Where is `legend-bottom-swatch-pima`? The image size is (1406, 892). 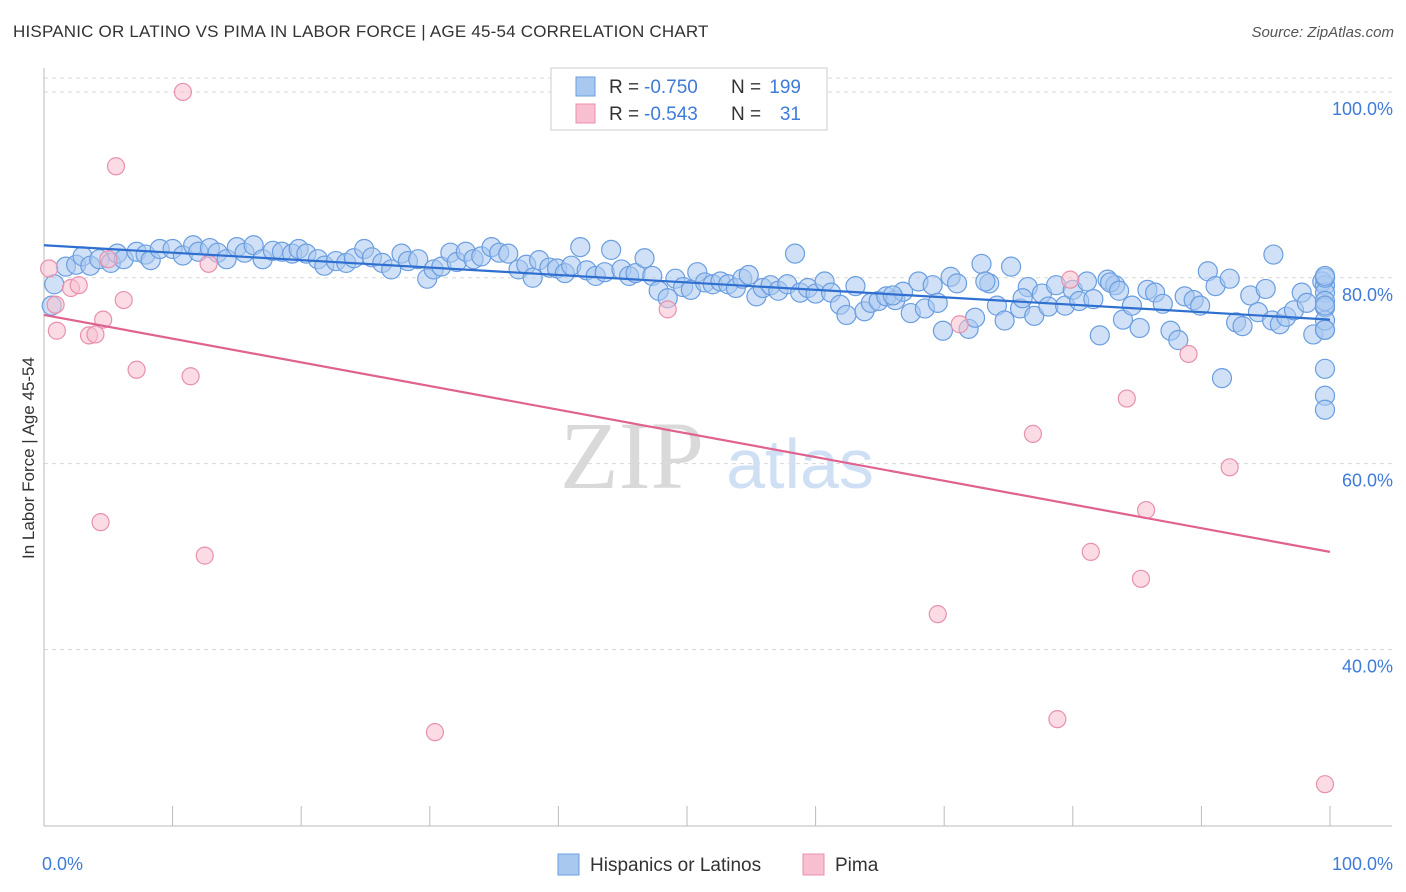
legend-bottom-swatch-pima is located at coordinates (813, 864).